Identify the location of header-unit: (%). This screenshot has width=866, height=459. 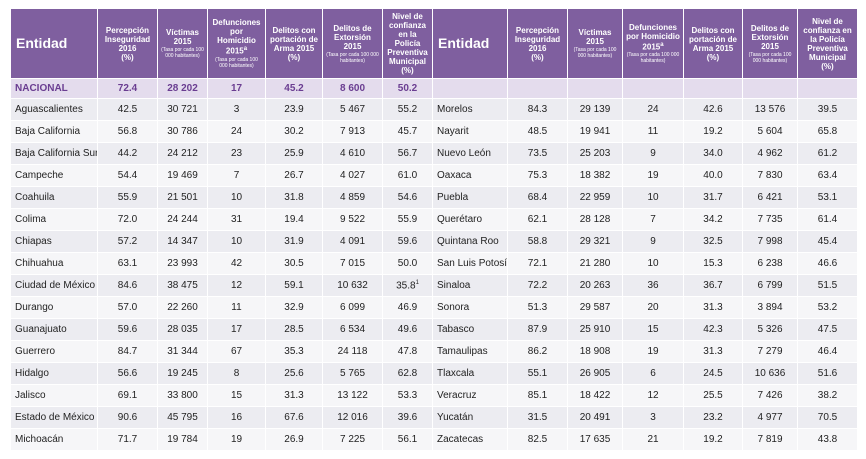
(127, 57).